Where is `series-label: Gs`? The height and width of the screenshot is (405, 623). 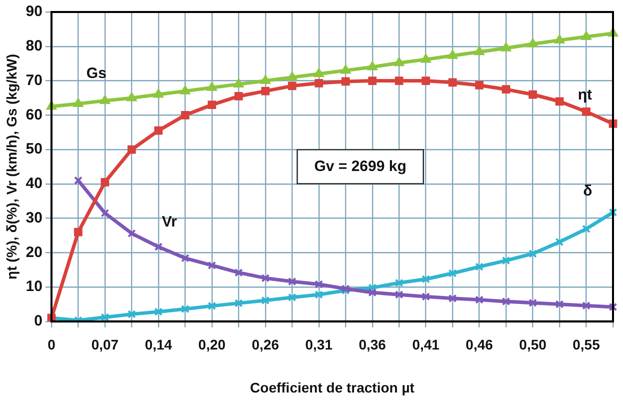
series-label: Gs is located at coordinates (96, 73).